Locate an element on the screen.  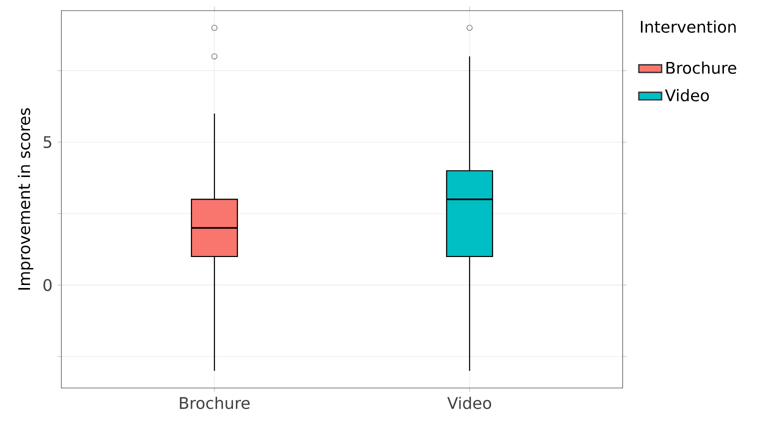
y-tick-label: 0 is located at coordinates (48, 285).